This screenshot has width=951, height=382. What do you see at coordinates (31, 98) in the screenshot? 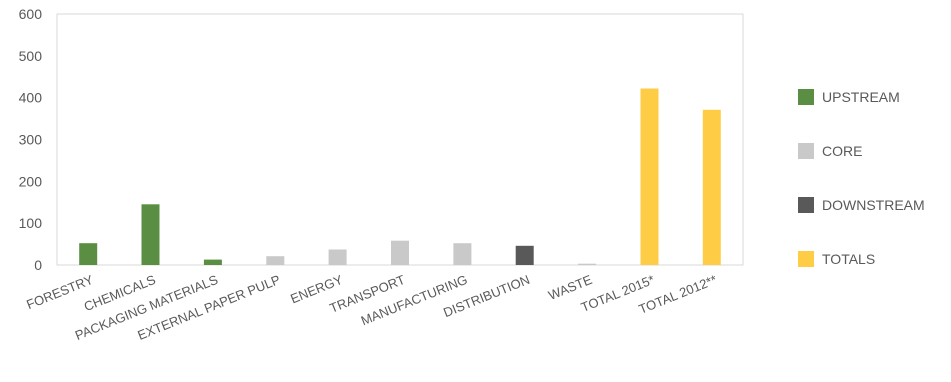
I see `y-tick-label: 400` at bounding box center [31, 98].